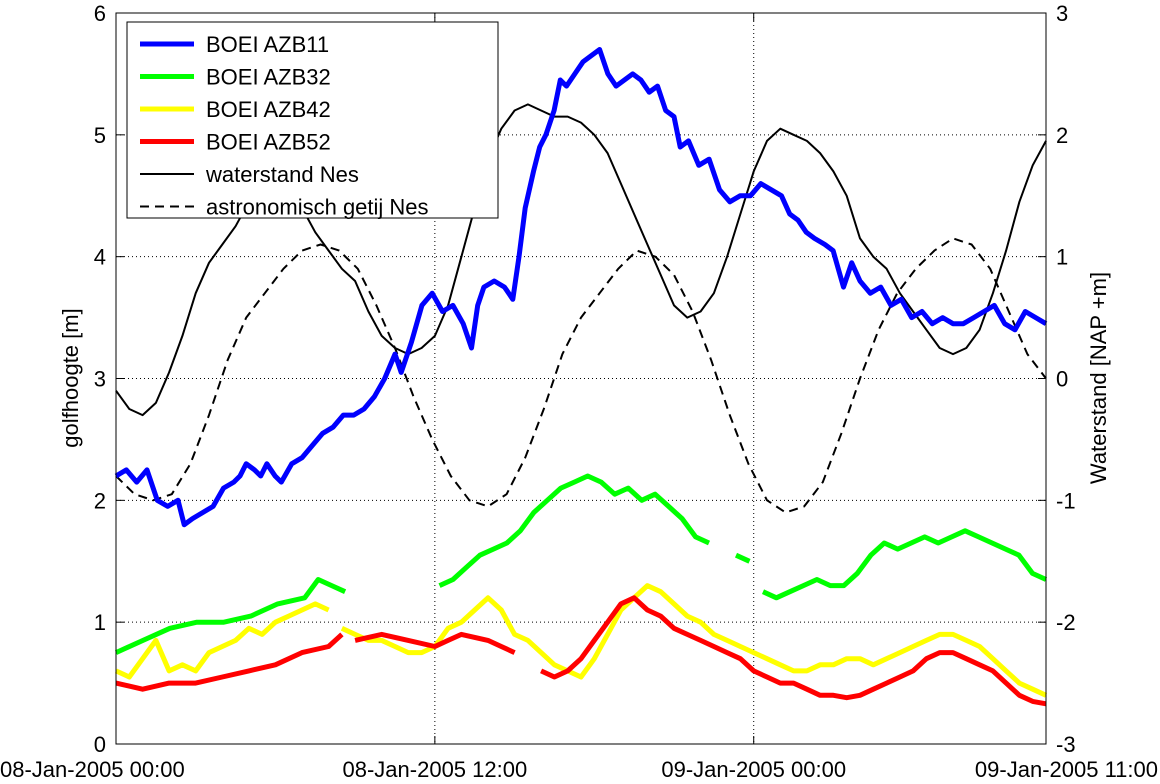  Describe the element at coordinates (267, 44) in the screenshot. I see `legend-label: BOEI AZB11` at that location.